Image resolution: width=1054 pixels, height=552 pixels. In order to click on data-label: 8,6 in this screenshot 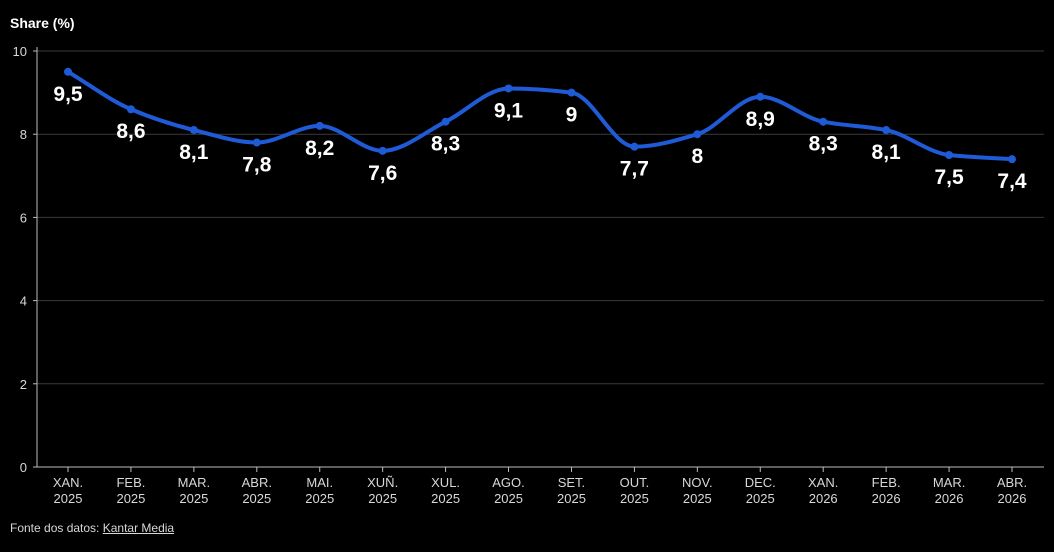, I will do `click(130, 131)`.